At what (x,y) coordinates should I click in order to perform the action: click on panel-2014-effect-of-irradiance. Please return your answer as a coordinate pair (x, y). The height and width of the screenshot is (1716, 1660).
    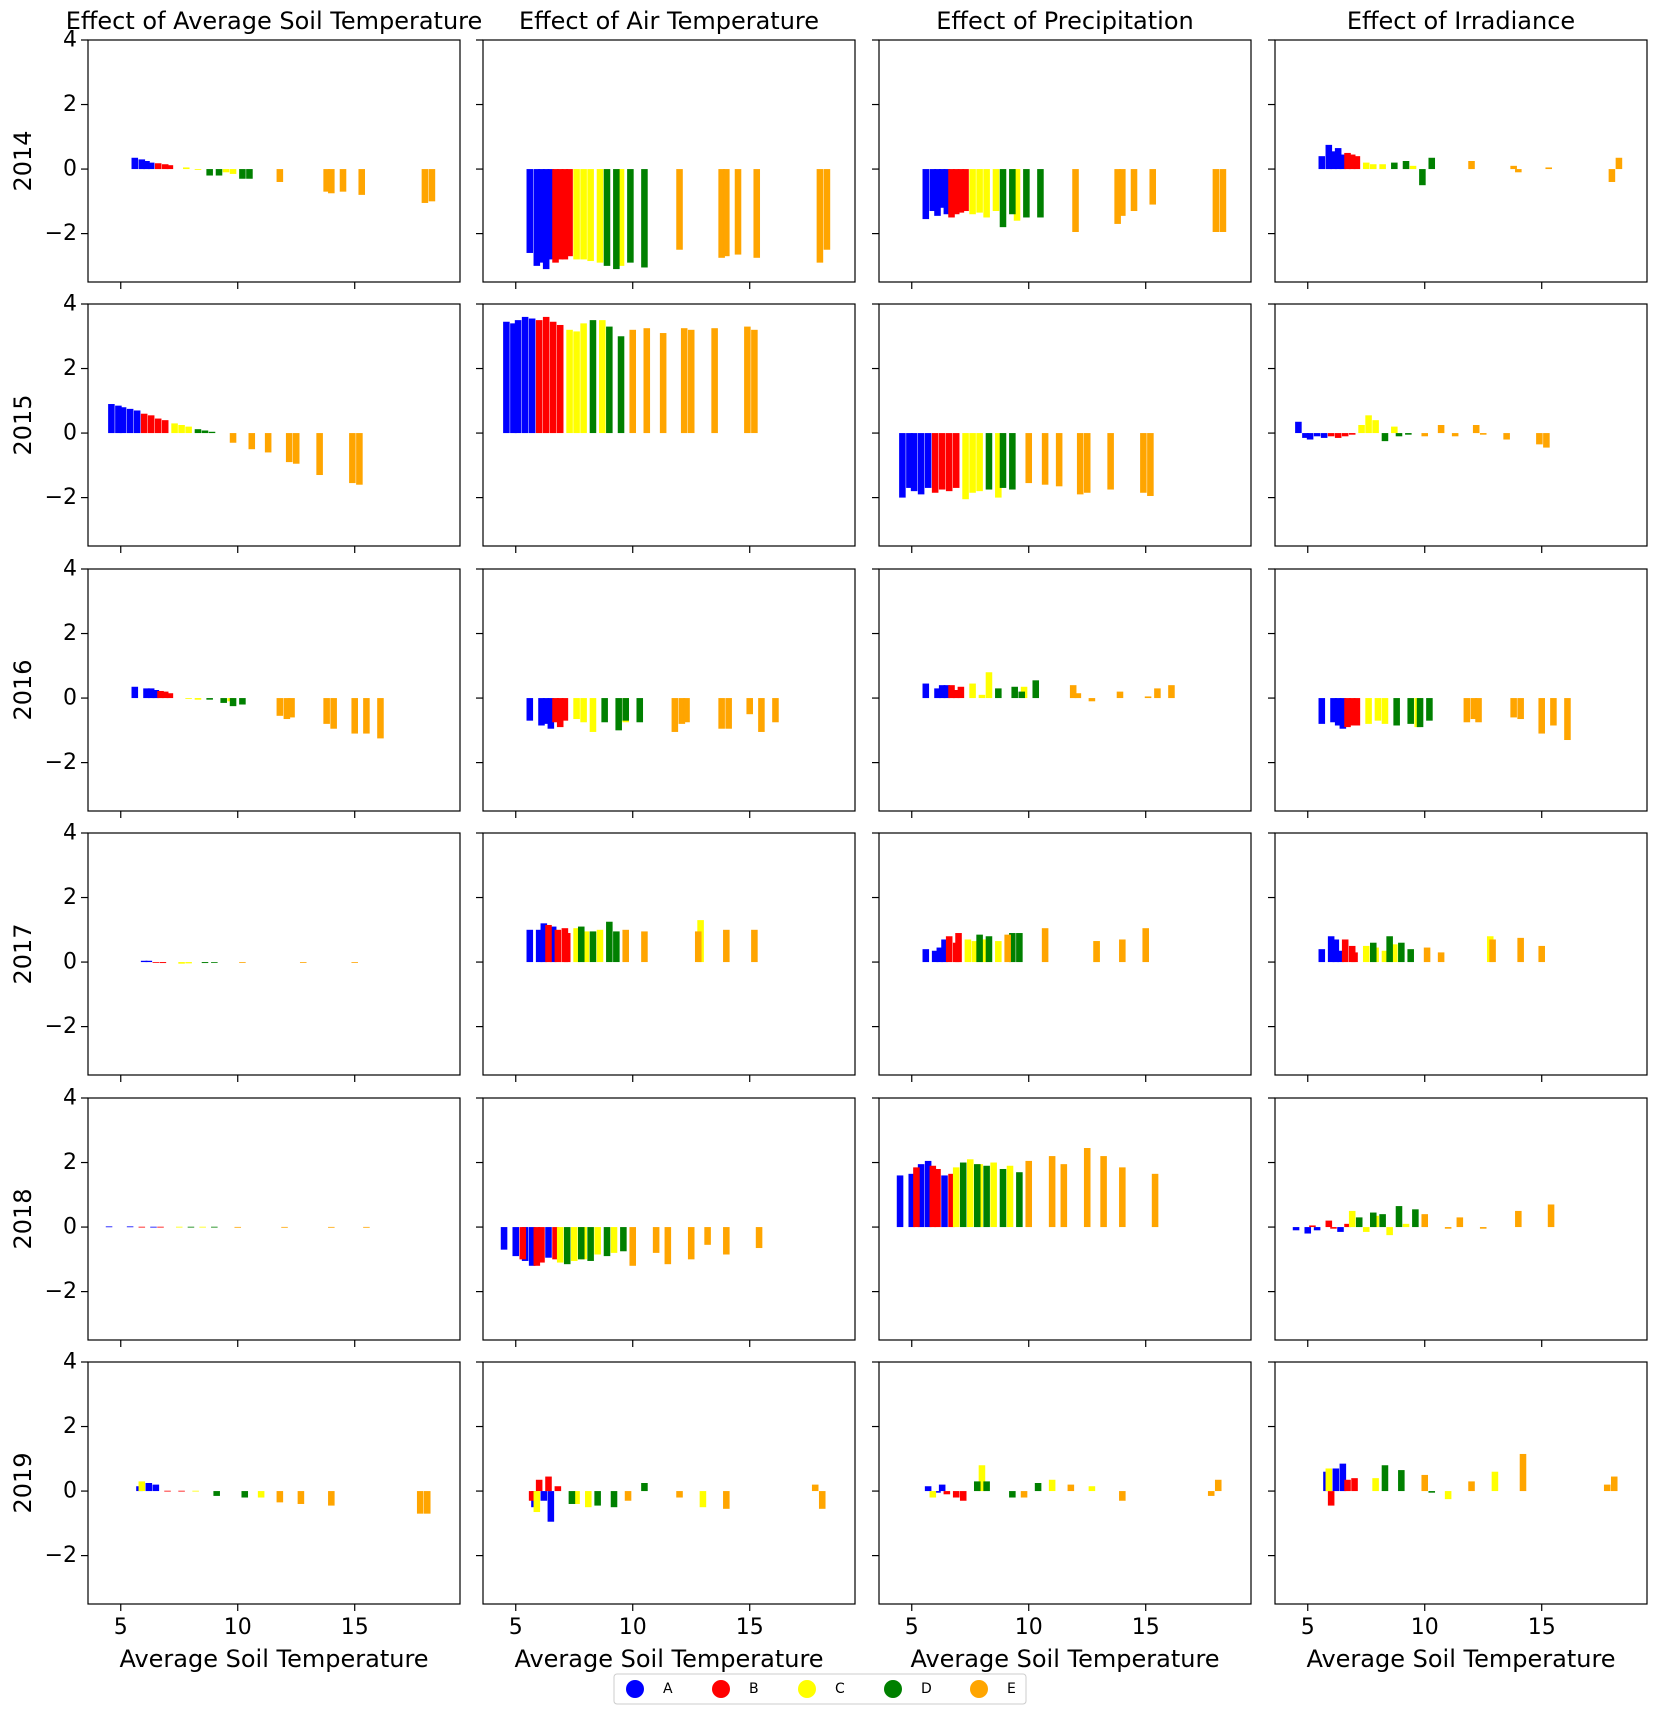
    Looking at the image, I should click on (1458, 164).